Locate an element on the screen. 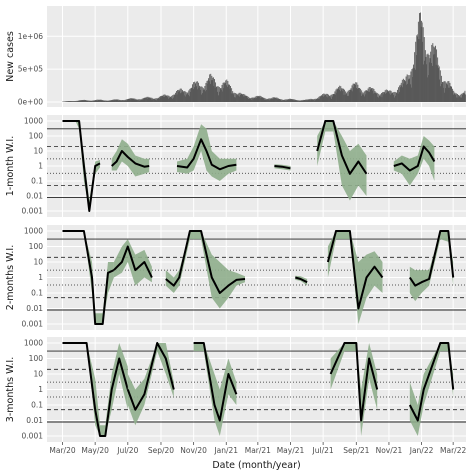 Image resolution: width=474 pixels, height=474 pixels. x-tick-label: Jul/20 is located at coordinates (127, 450).